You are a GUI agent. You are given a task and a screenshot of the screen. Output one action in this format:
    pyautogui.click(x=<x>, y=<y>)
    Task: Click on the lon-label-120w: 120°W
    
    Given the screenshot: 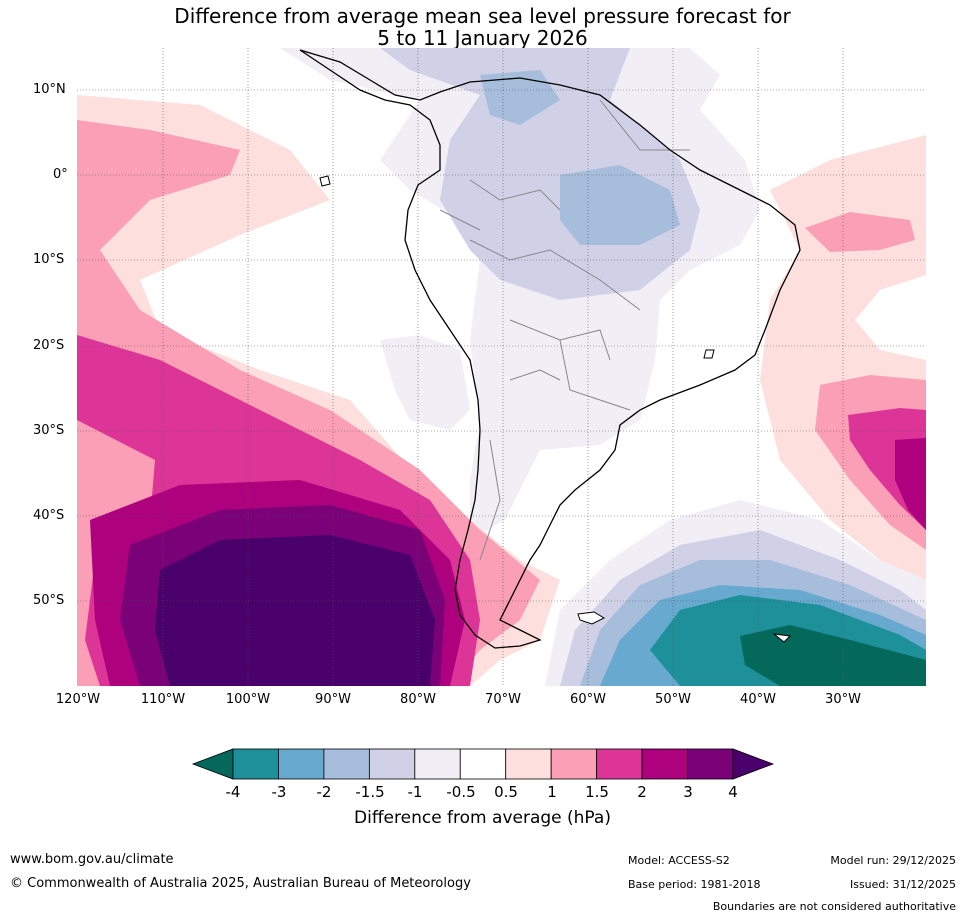 What is the action you would take?
    pyautogui.click(x=78, y=699)
    